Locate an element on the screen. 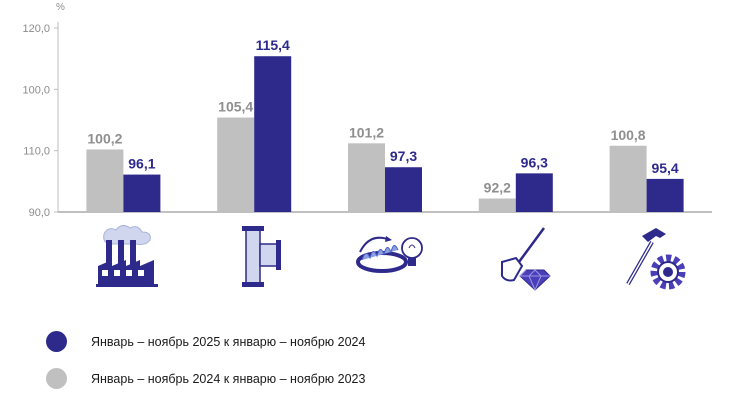 The height and width of the screenshot is (405, 745). data-label-2024-1: 100,2 is located at coordinates (104, 138).